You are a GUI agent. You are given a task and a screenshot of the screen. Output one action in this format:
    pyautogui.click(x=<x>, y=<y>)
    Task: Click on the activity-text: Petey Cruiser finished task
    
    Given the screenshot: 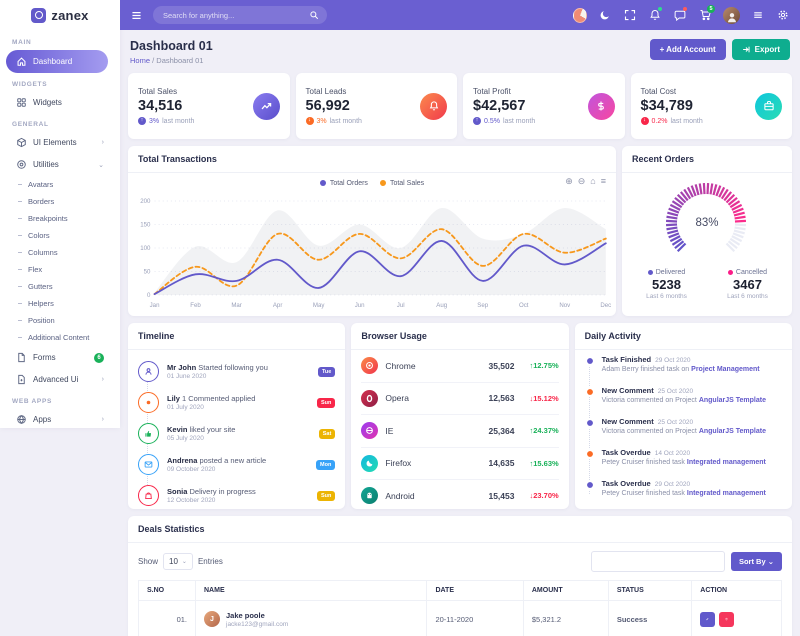 What is the action you would take?
    pyautogui.click(x=643, y=462)
    